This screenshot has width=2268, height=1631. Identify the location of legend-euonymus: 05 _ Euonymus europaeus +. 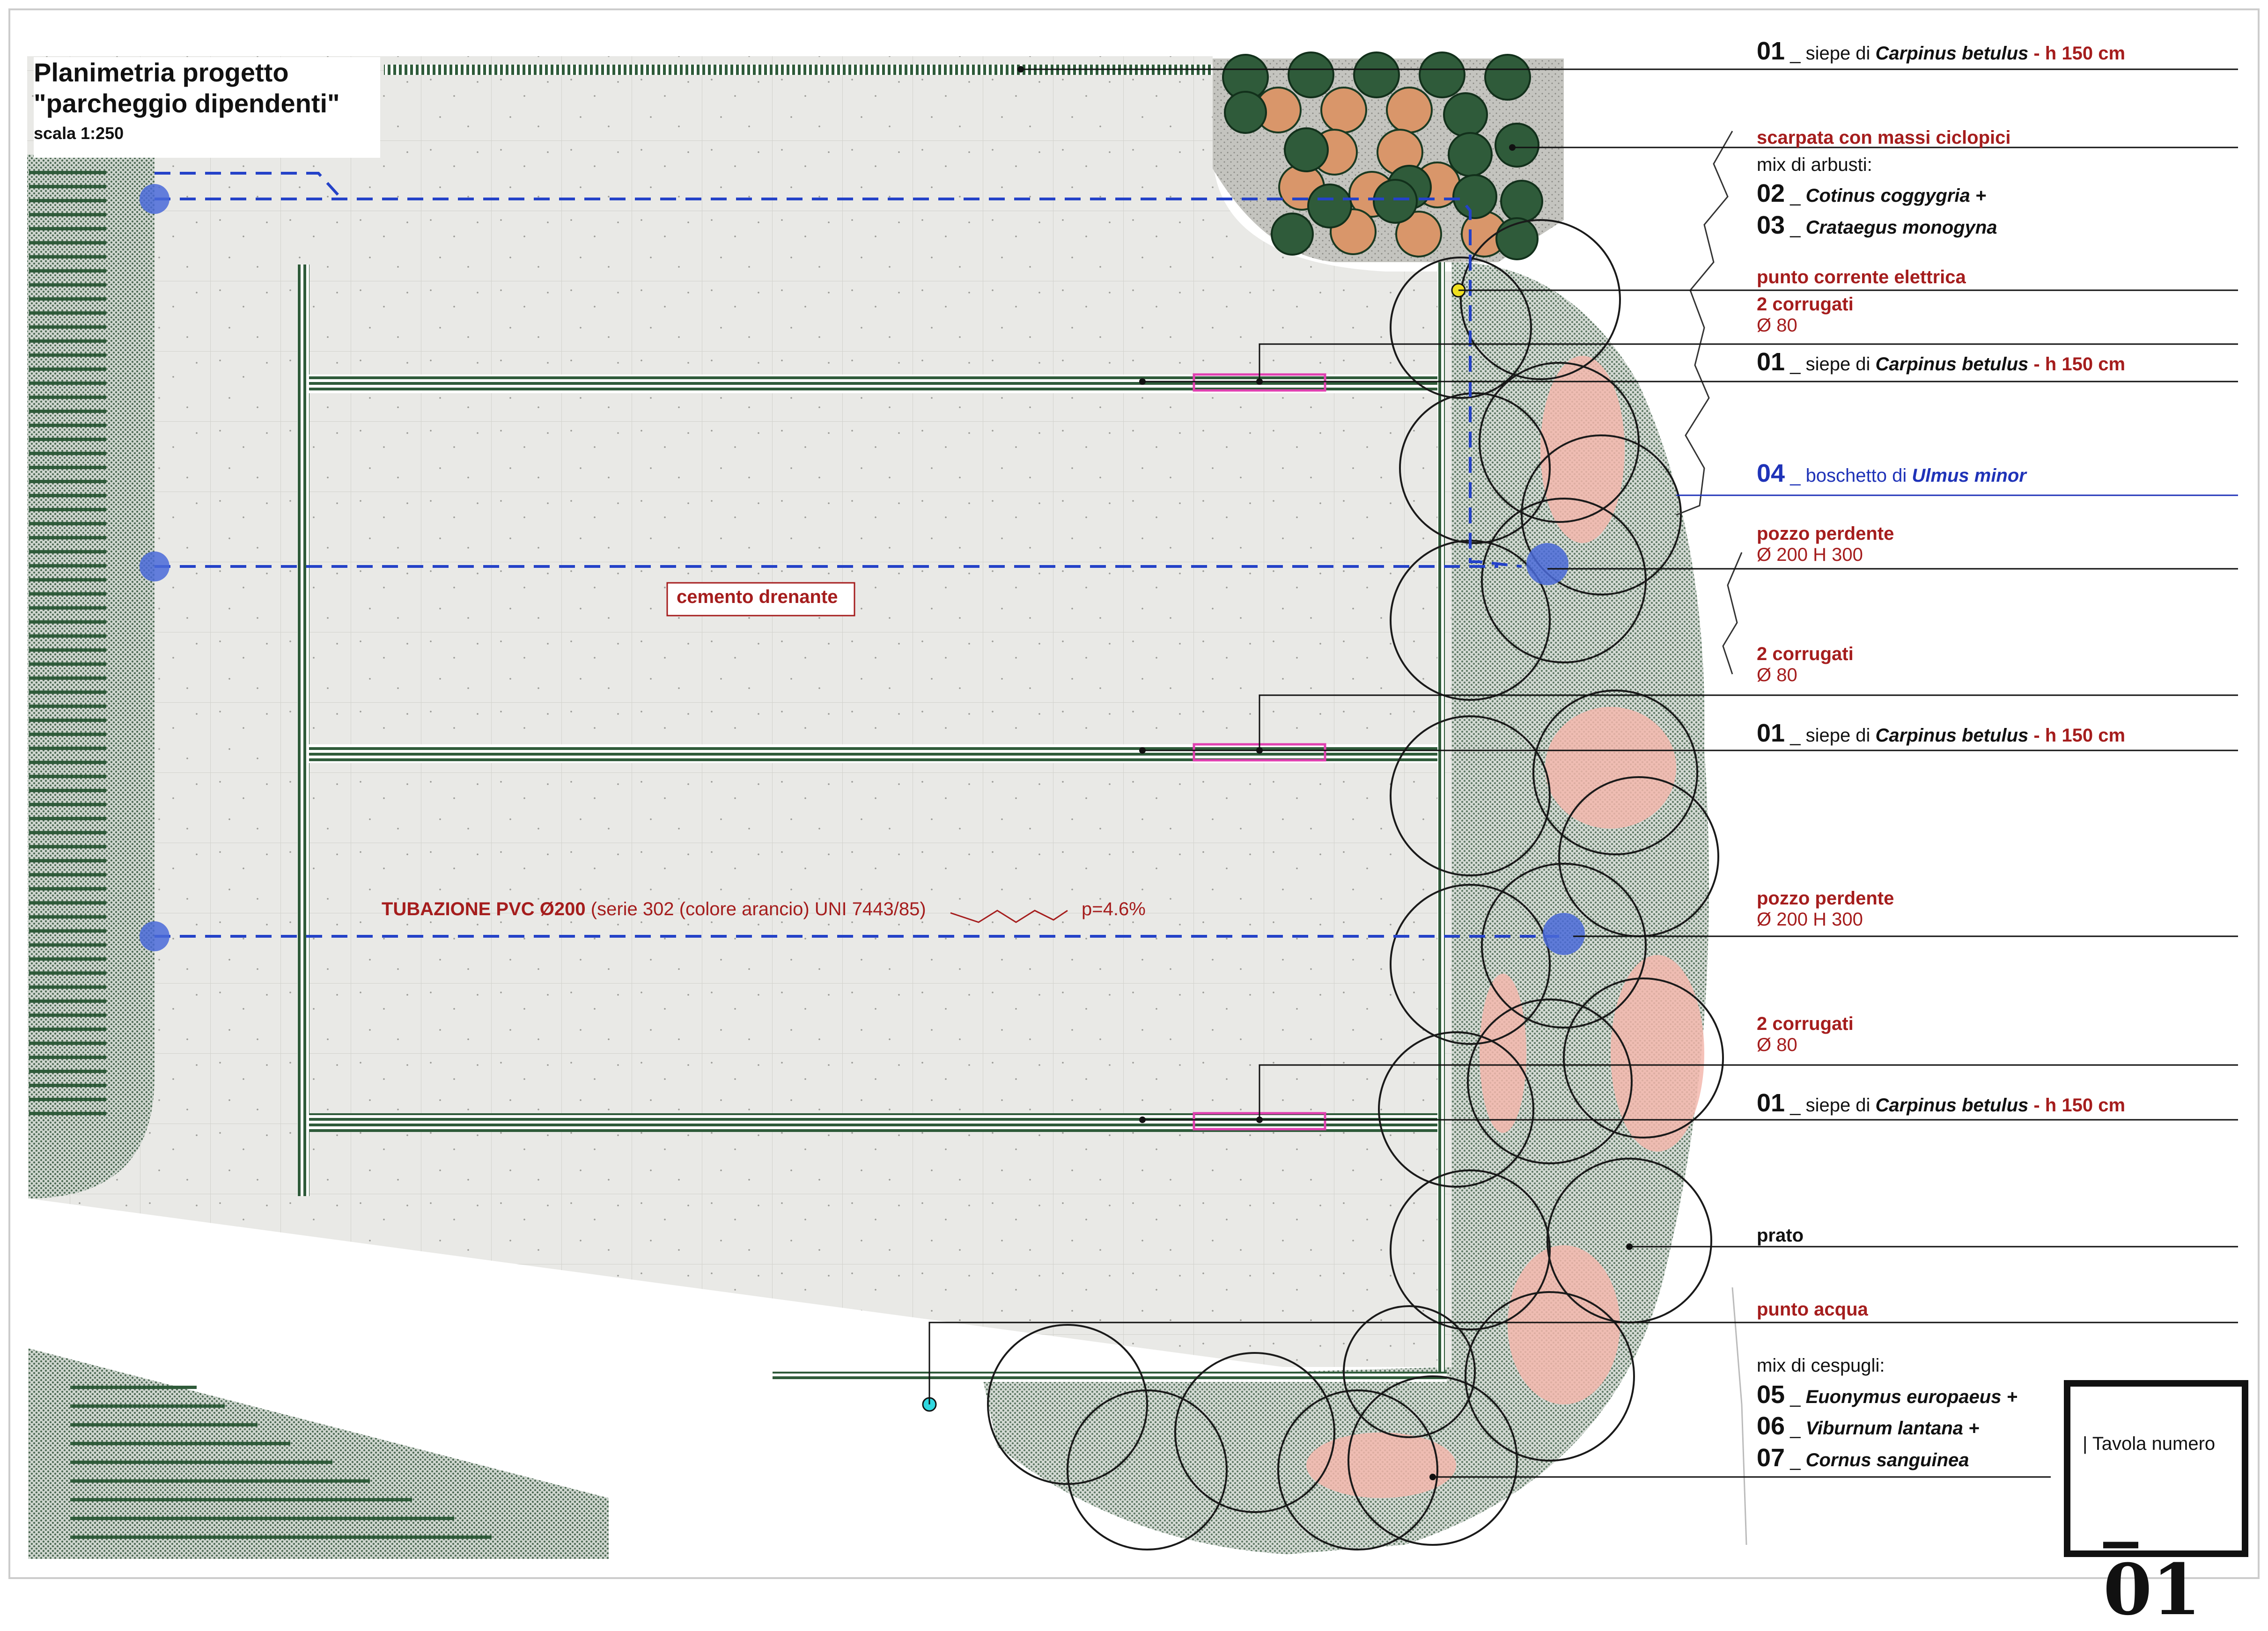
(1887, 1394).